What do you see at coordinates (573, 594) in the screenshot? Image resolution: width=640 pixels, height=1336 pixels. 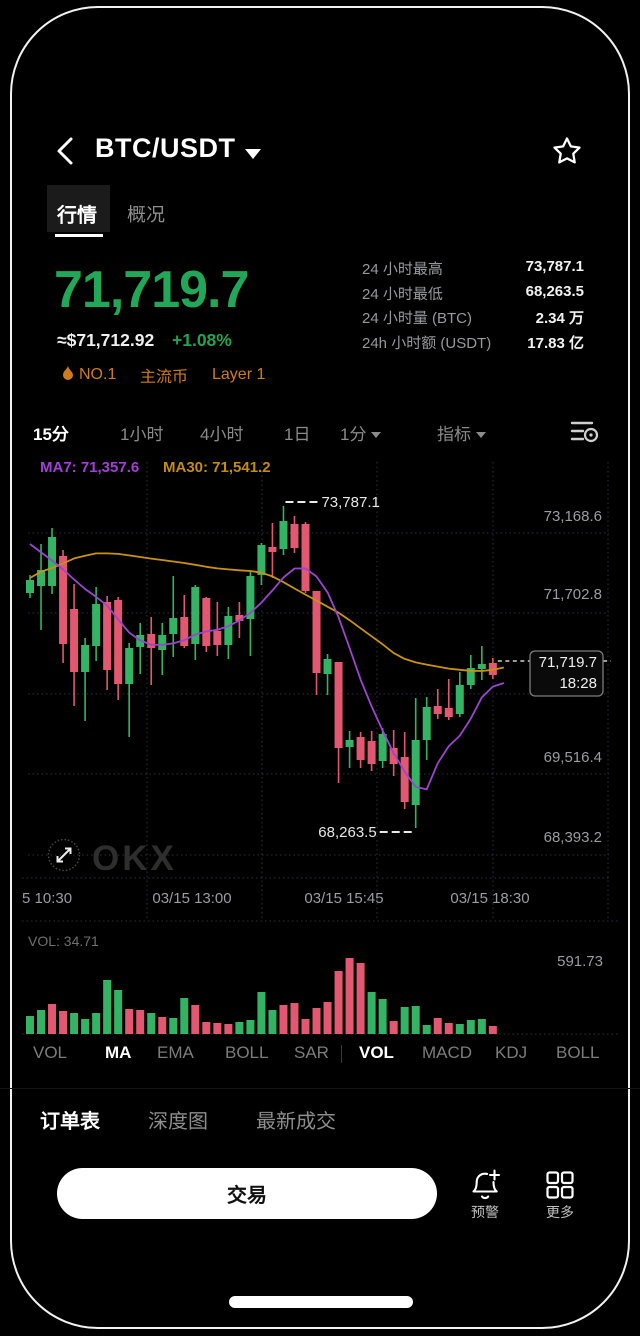 I see `y-axis-label: 71,702.8` at bounding box center [573, 594].